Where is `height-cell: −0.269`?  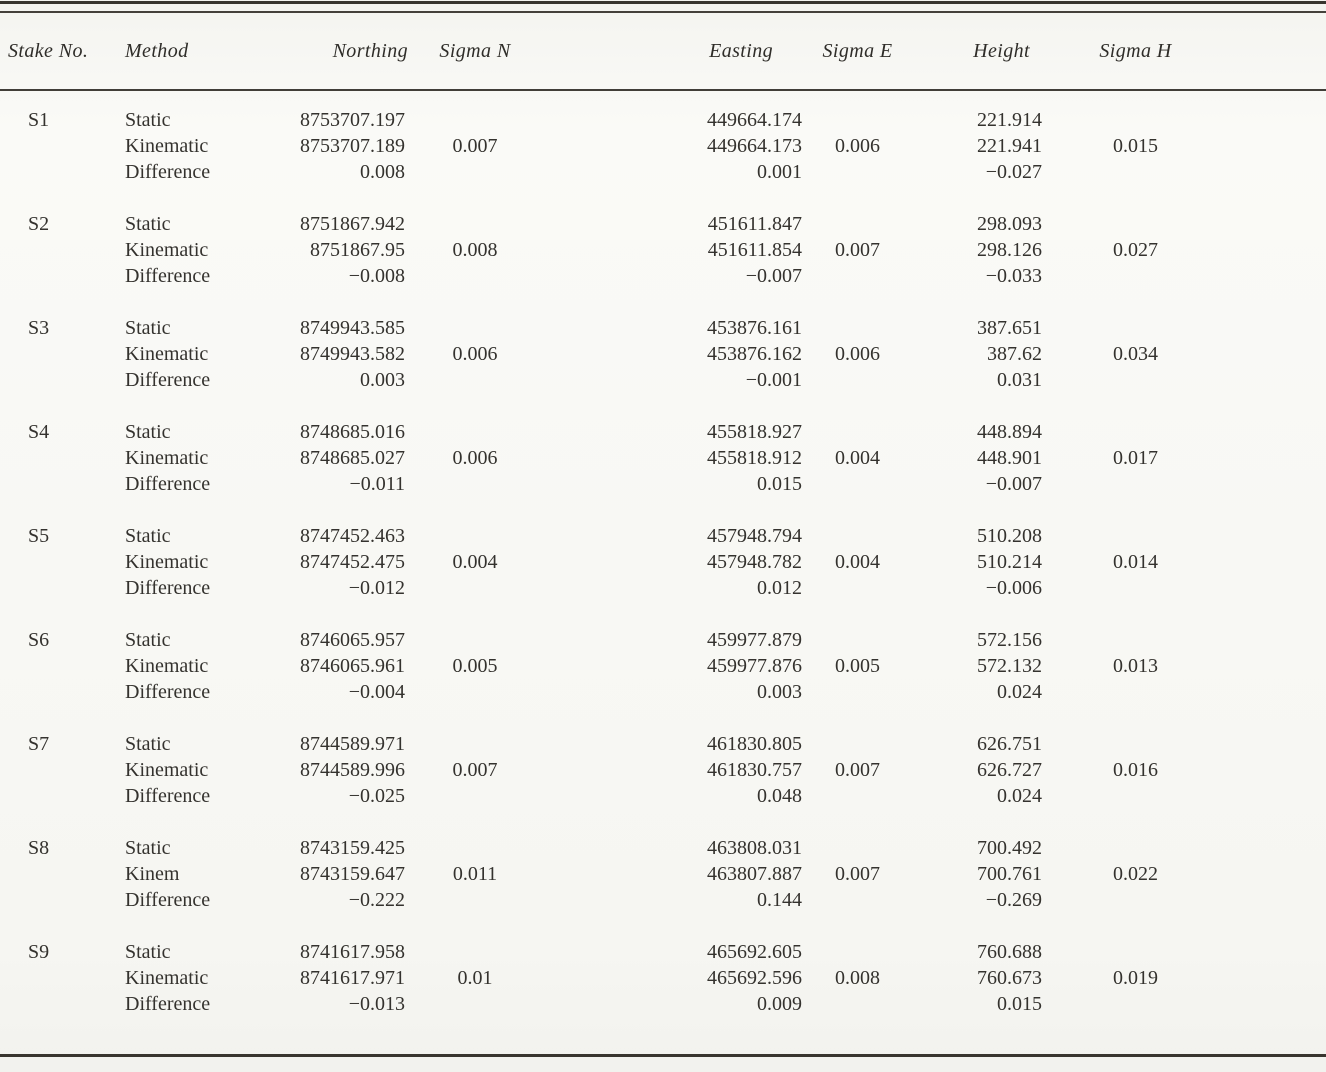 height-cell: −0.269 is located at coordinates (1013, 900).